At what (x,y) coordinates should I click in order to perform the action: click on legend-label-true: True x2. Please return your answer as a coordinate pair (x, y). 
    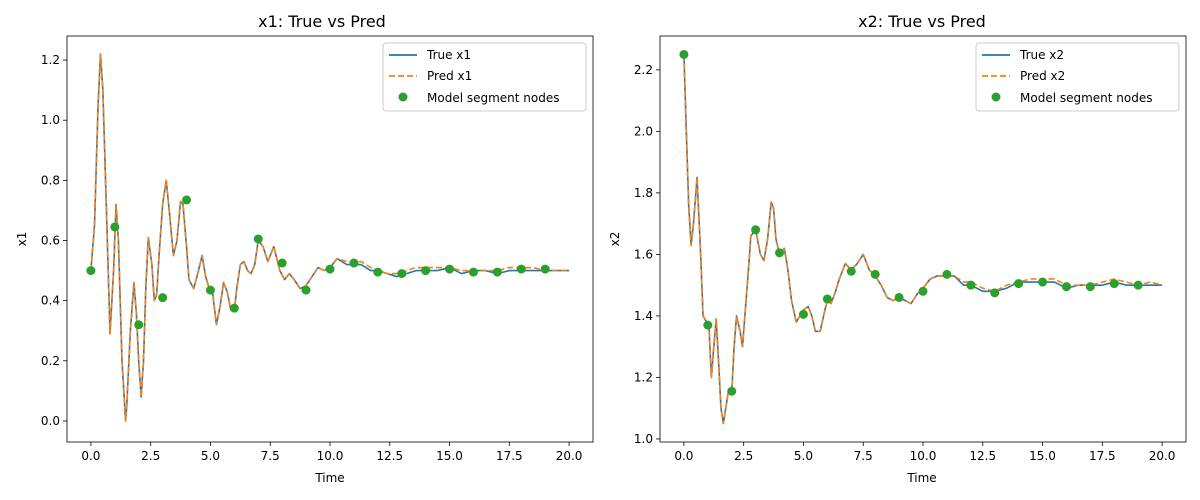
    Looking at the image, I should click on (1041, 55).